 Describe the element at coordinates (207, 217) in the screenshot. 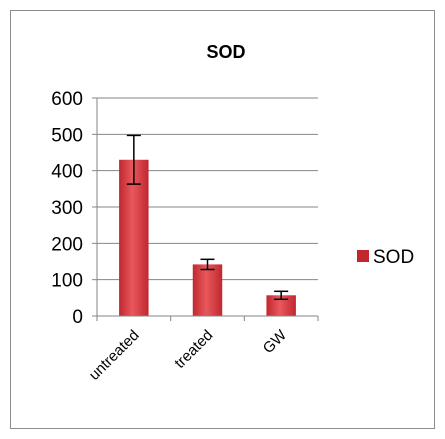

I see `error-bars` at that location.